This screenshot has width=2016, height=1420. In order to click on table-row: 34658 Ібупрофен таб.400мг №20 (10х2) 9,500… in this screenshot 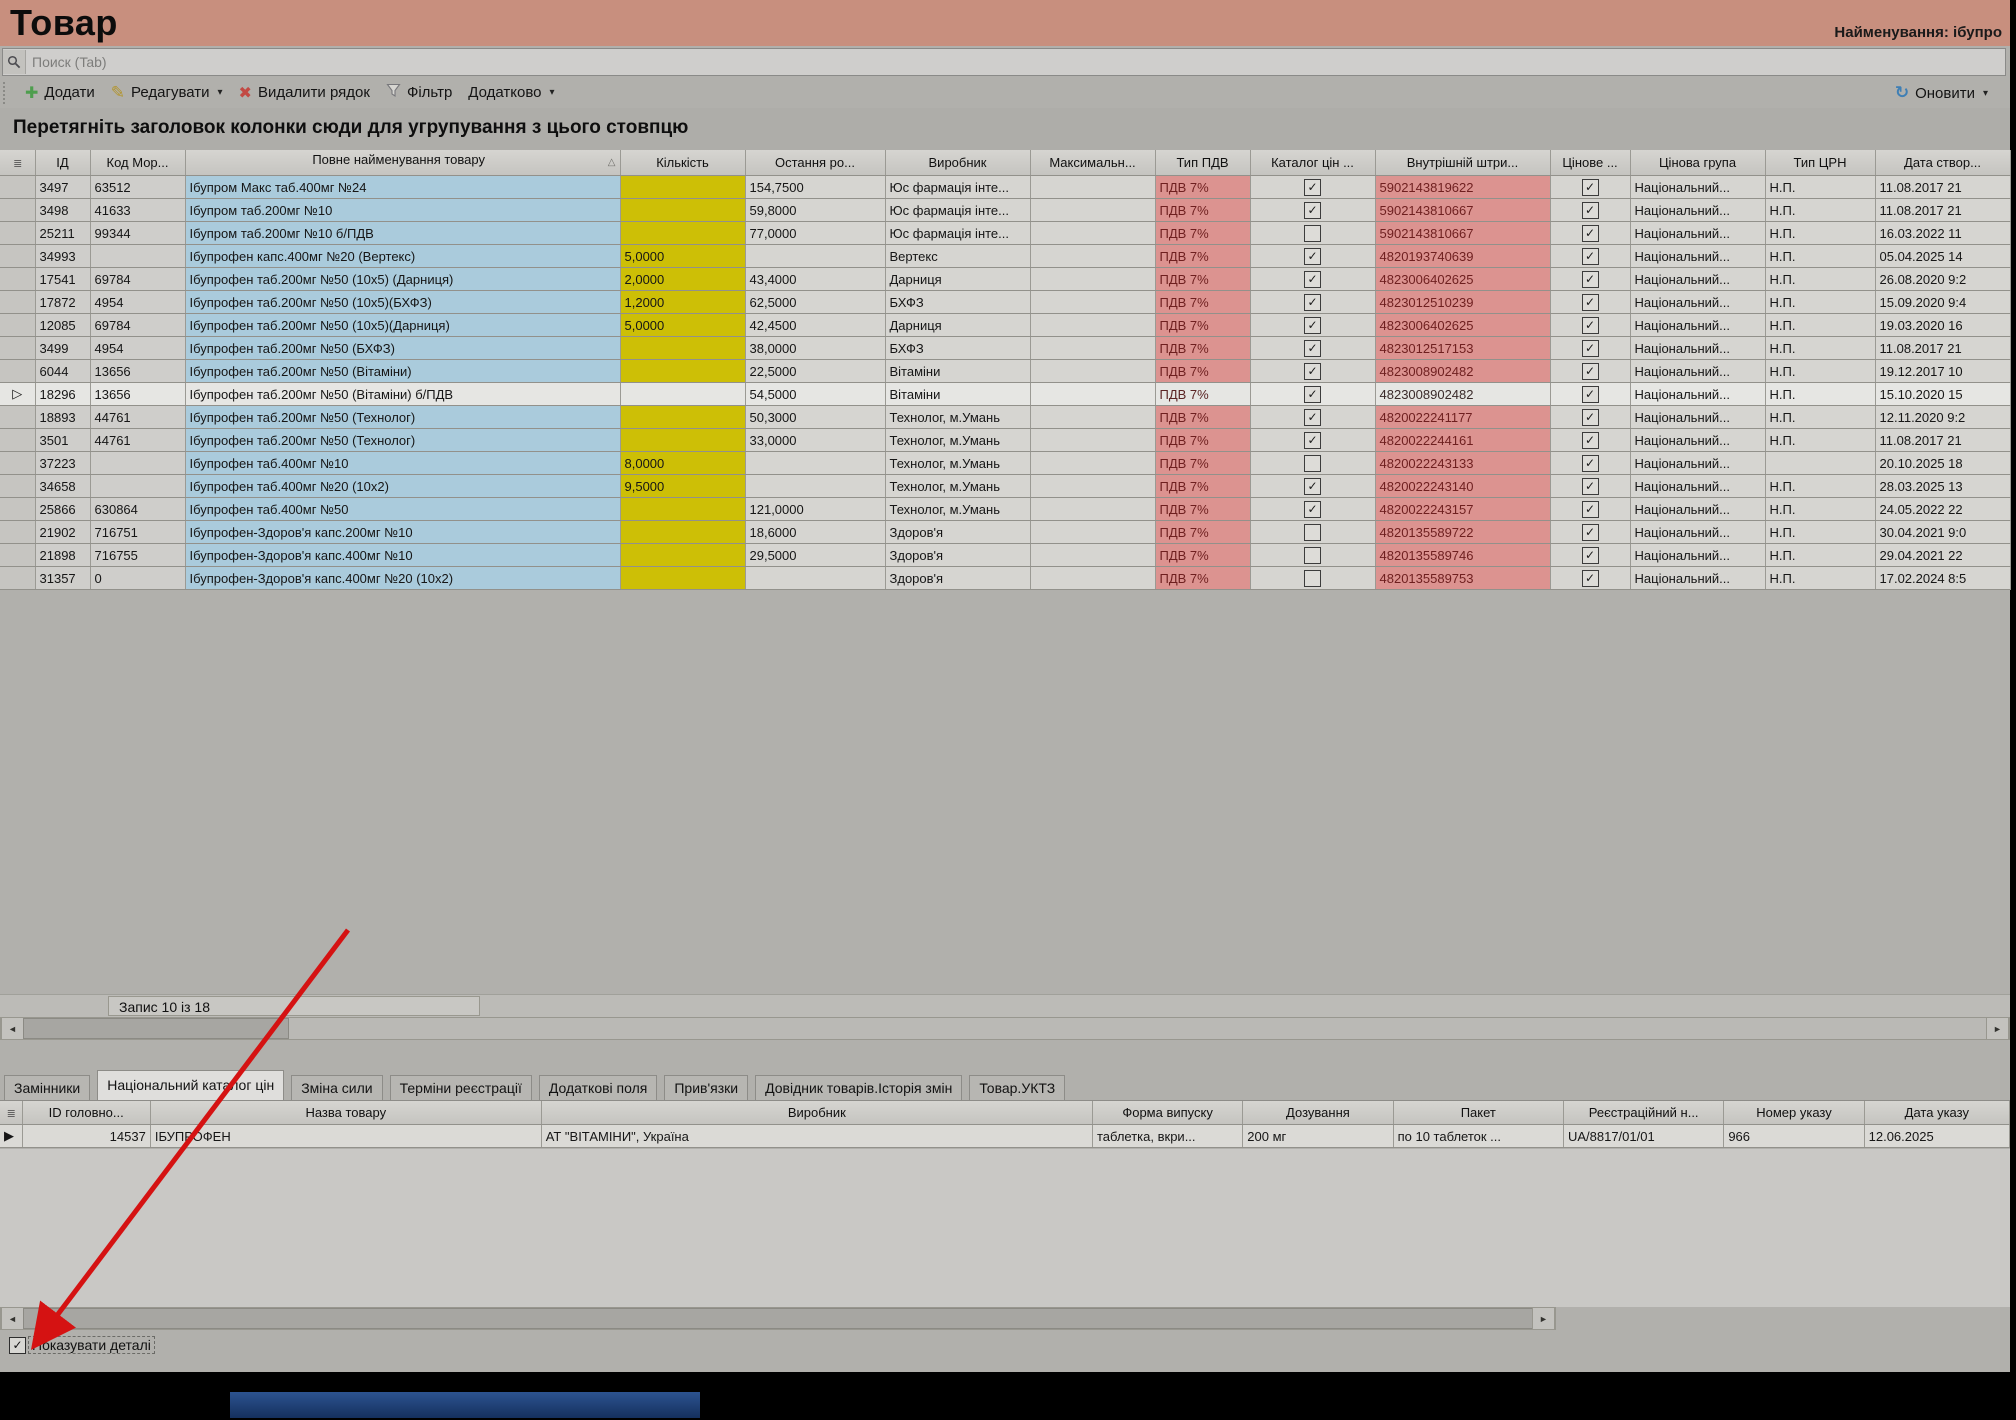, I will do `click(1005, 486)`.